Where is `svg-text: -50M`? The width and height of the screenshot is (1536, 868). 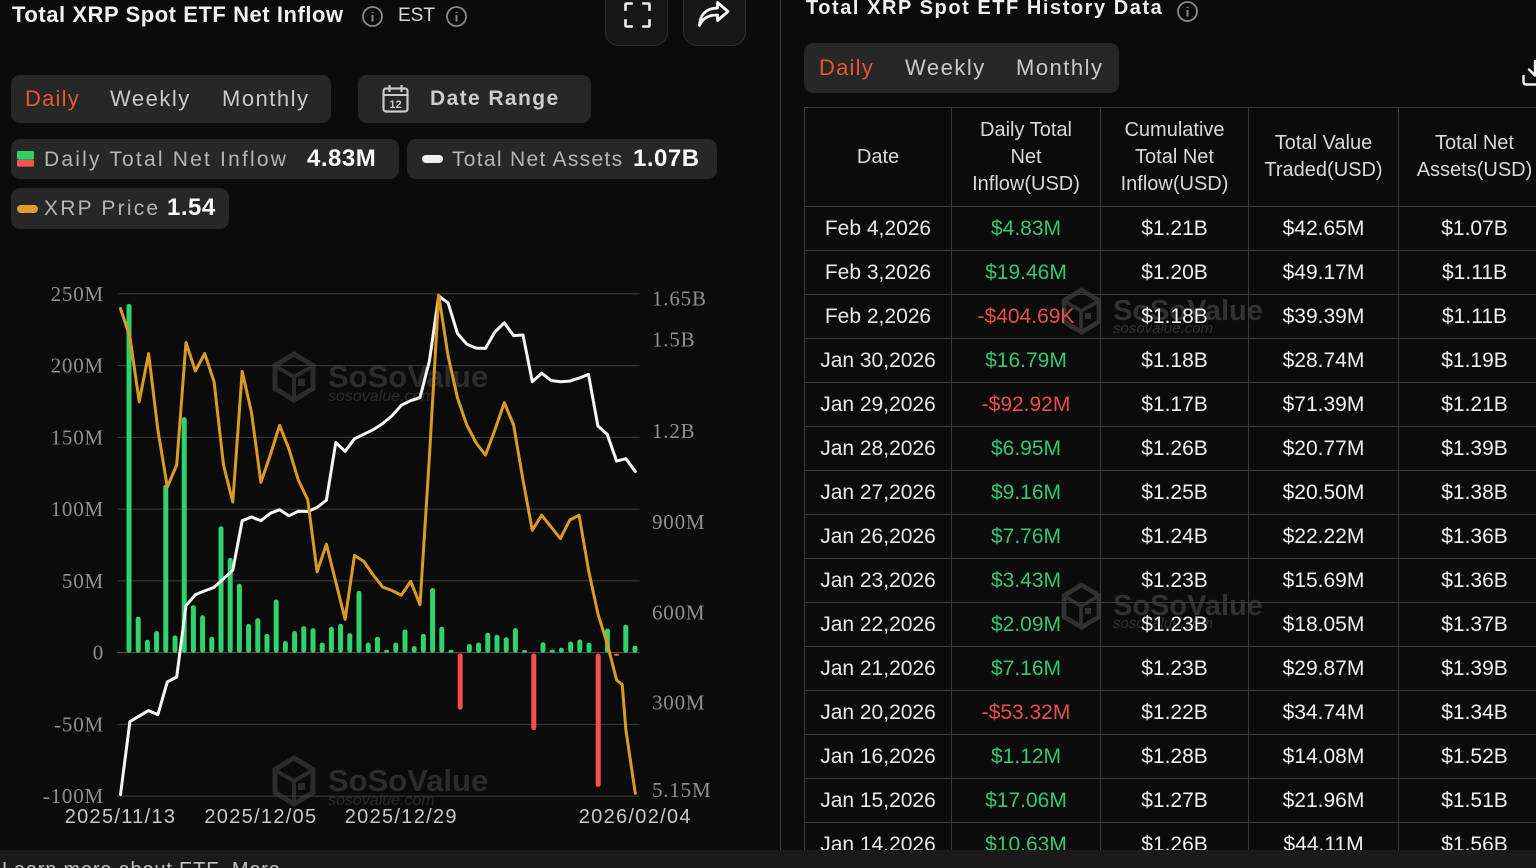 svg-text: -50M is located at coordinates (79, 724).